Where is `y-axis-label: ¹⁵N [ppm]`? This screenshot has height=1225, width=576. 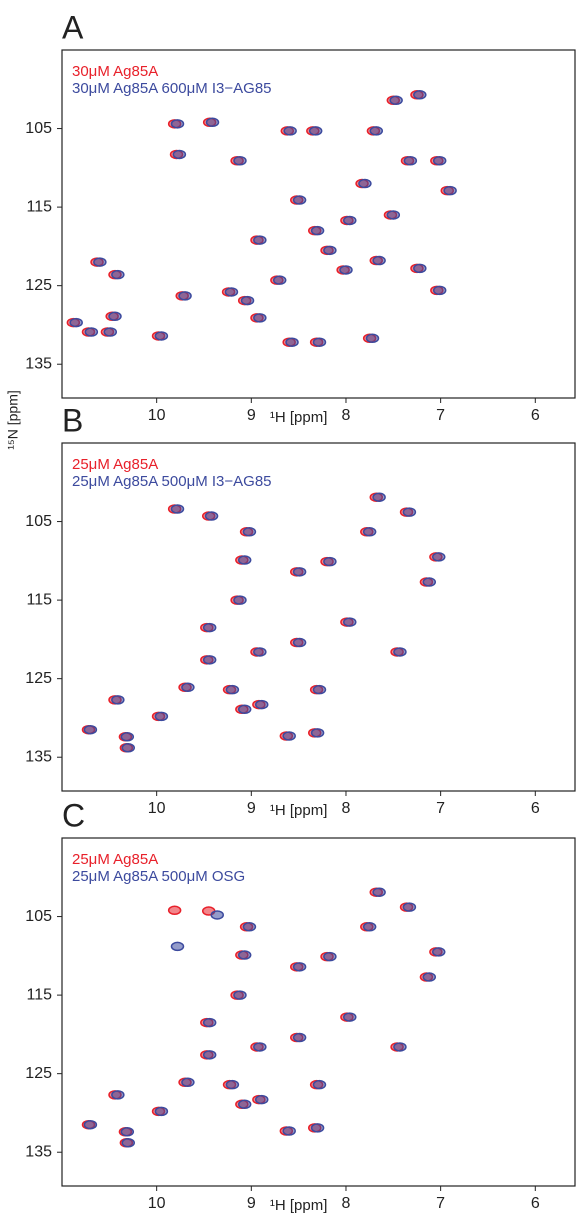 y-axis-label: ¹⁵N [ppm] is located at coordinates (13, 419).